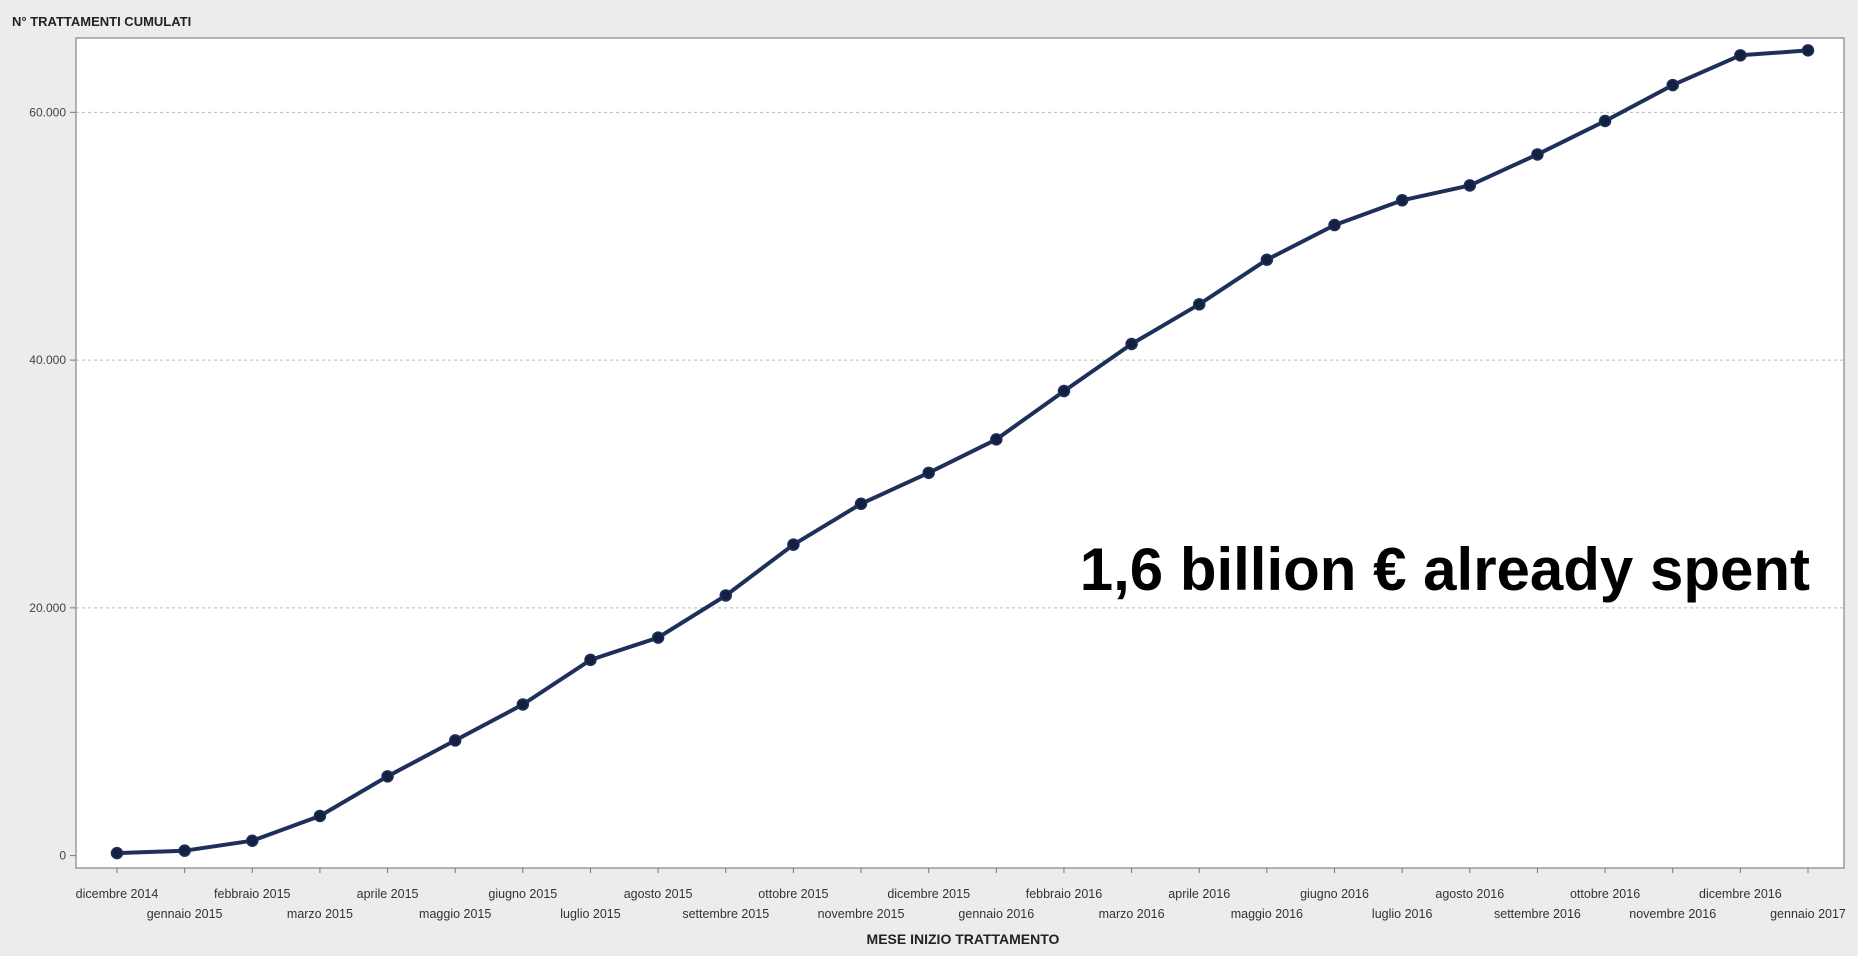  Describe the element at coordinates (861, 914) in the screenshot. I see `x-tick-label: novembre 2015` at that location.